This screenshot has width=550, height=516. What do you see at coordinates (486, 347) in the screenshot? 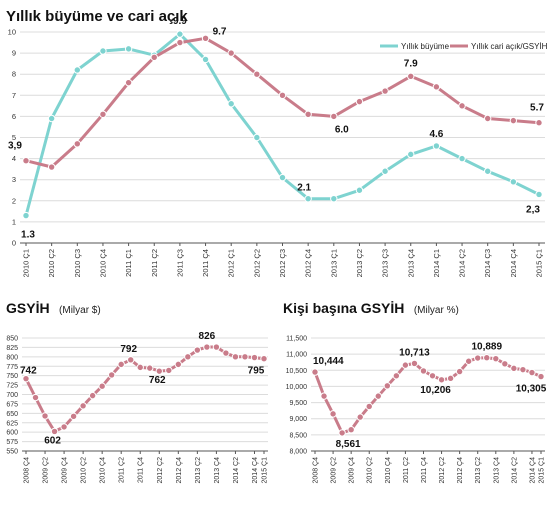
I see `data-label: 10,889` at bounding box center [486, 347].